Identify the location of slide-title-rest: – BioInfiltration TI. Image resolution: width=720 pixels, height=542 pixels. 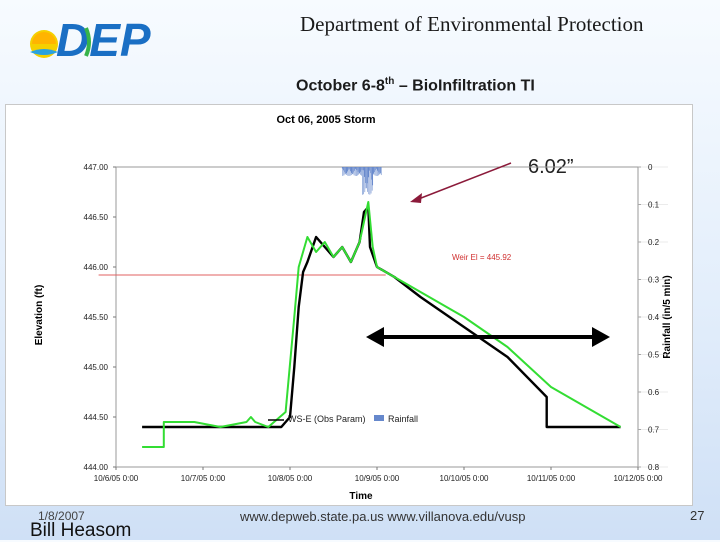
(464, 86).